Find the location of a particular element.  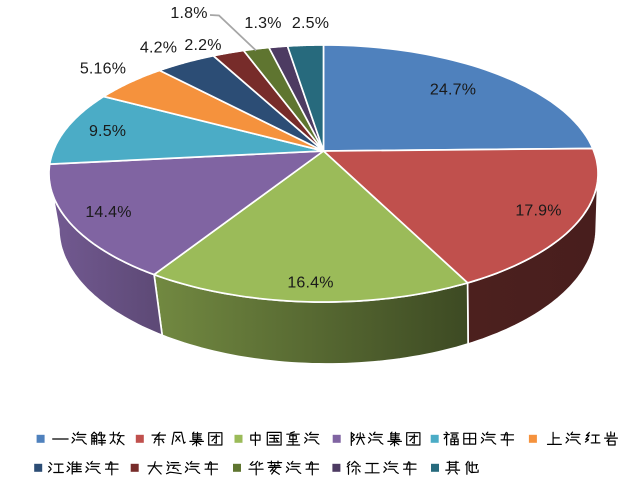

svg-text: 1.3% is located at coordinates (262, 23).